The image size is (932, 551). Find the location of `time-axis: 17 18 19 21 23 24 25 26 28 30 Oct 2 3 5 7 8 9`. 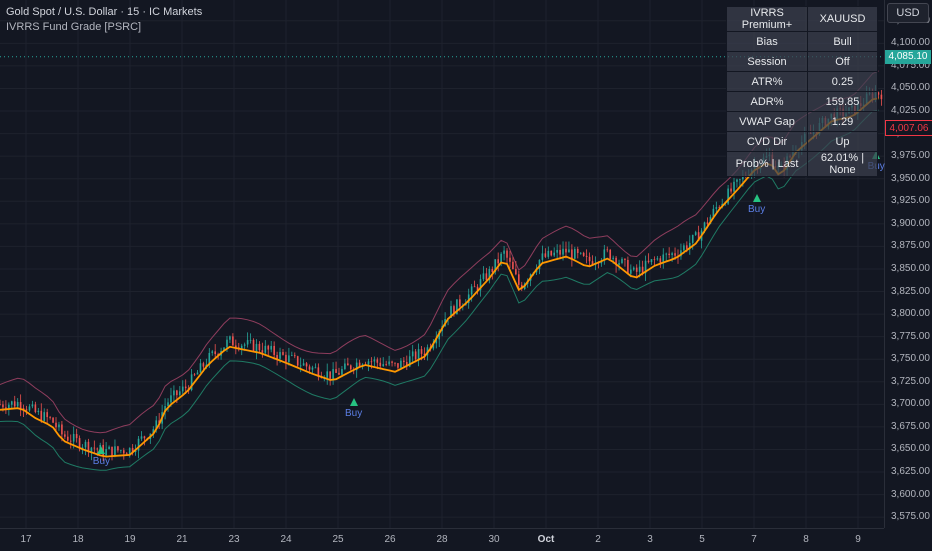

time-axis: 17 18 19 21 23 24 25 26 28 30 Oct 2 3 5 7 8 9 is located at coordinates (442, 539).